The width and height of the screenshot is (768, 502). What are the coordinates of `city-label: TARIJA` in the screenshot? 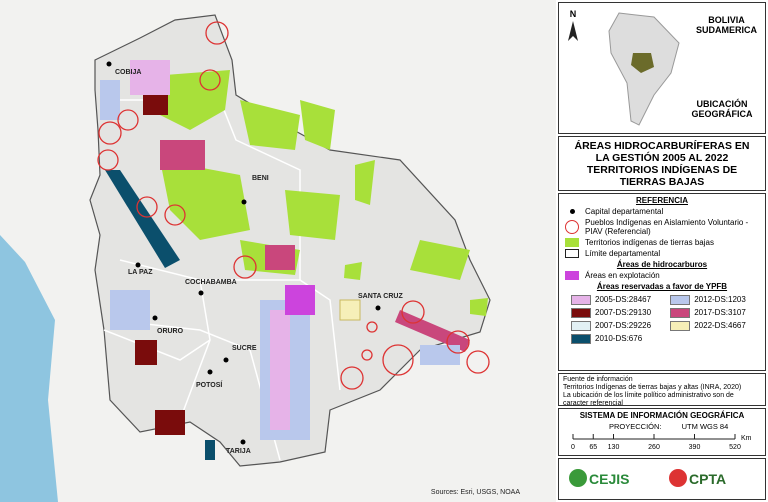 It's located at (238, 451).